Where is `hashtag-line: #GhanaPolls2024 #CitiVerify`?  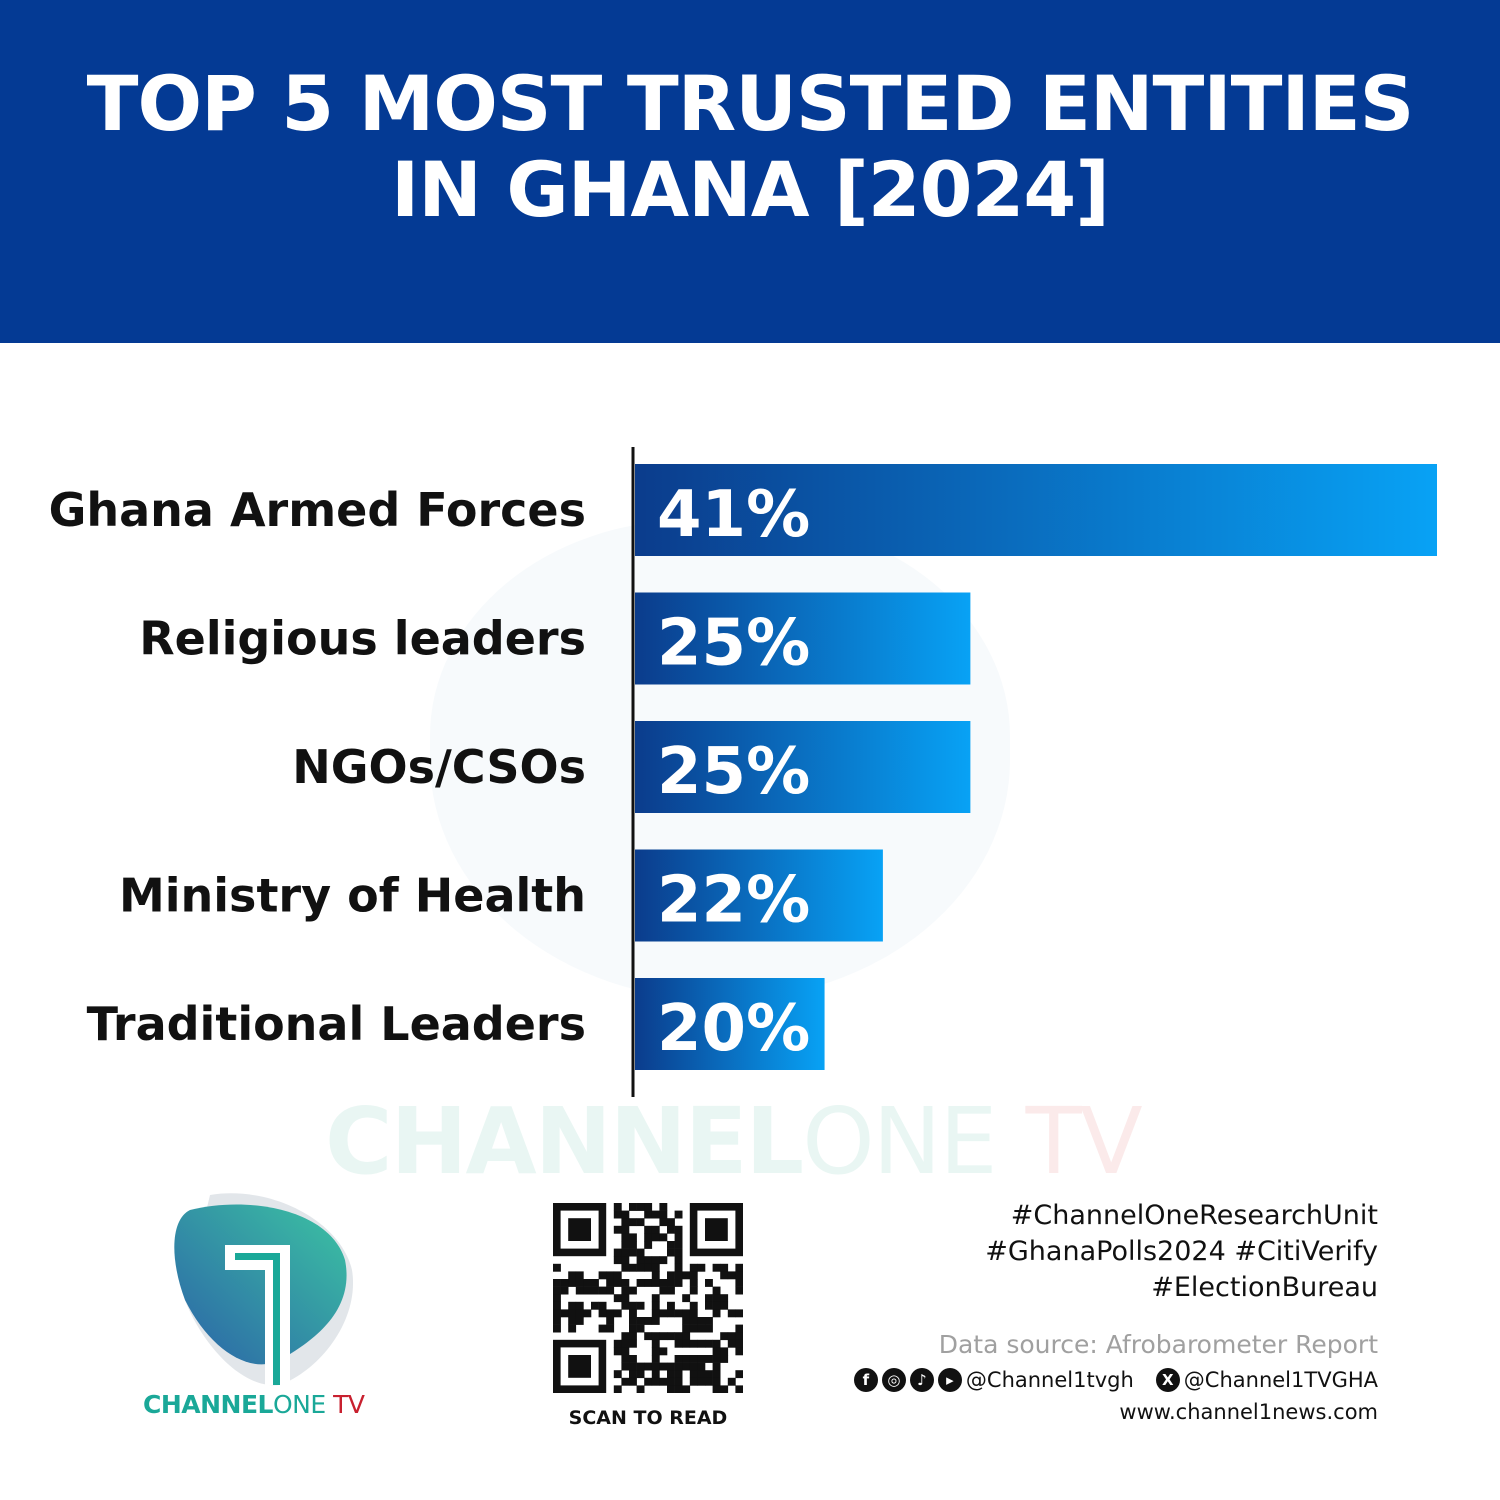 hashtag-line: #GhanaPolls2024 #CitiVerify is located at coordinates (1181, 1251).